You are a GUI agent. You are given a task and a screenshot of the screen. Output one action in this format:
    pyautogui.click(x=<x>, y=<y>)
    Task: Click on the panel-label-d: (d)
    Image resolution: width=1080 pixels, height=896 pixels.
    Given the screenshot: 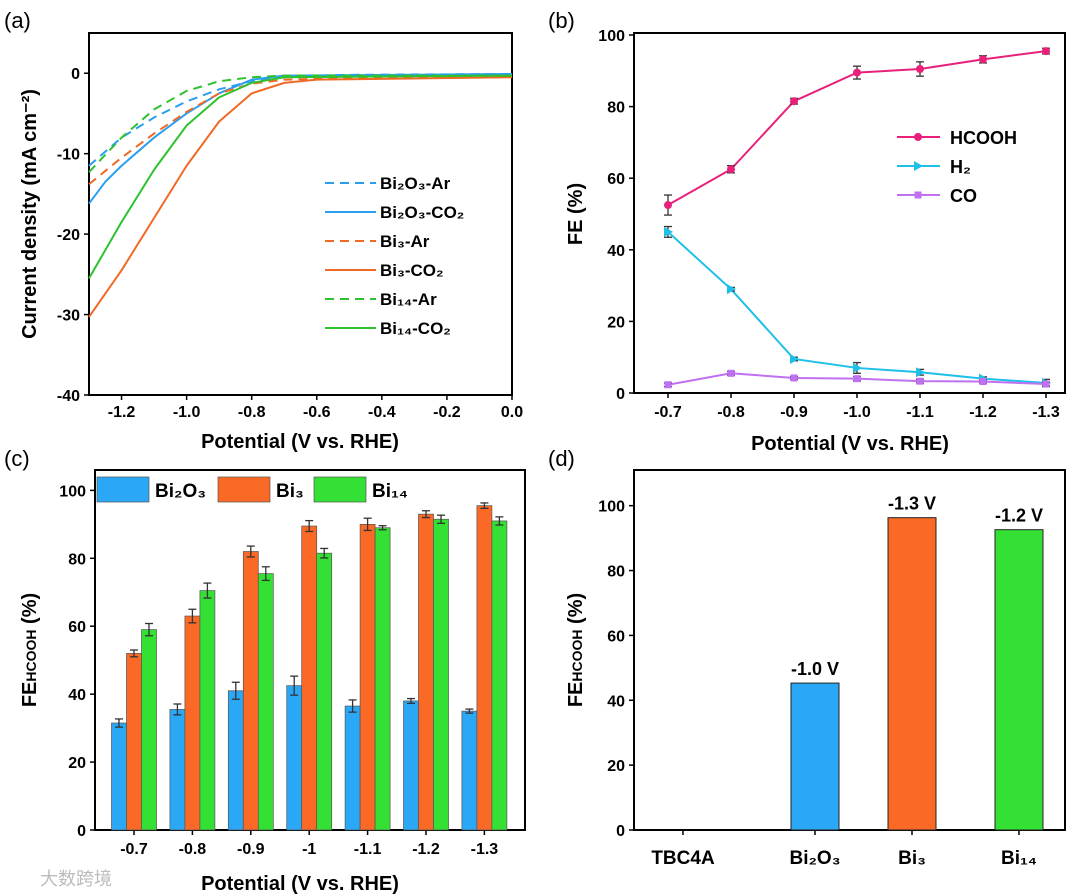 What is the action you would take?
    pyautogui.click(x=561, y=458)
    